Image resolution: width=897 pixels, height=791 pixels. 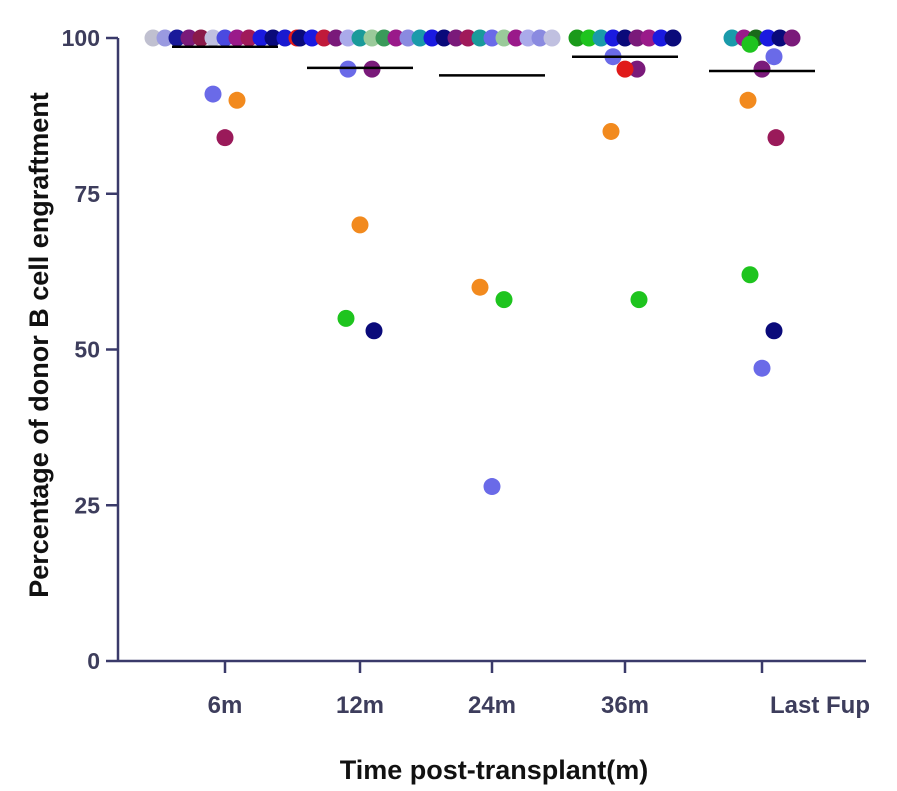 I want to click on x-tick-label: 24m, so click(x=492, y=705).